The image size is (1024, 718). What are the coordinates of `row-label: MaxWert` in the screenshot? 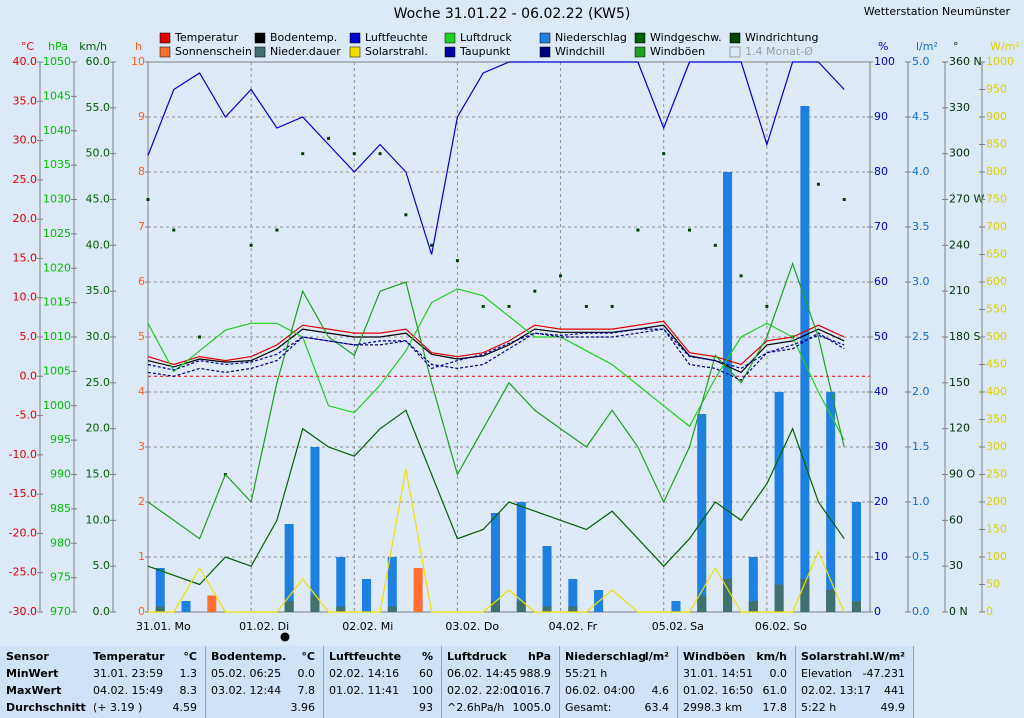 It's located at (34, 690).